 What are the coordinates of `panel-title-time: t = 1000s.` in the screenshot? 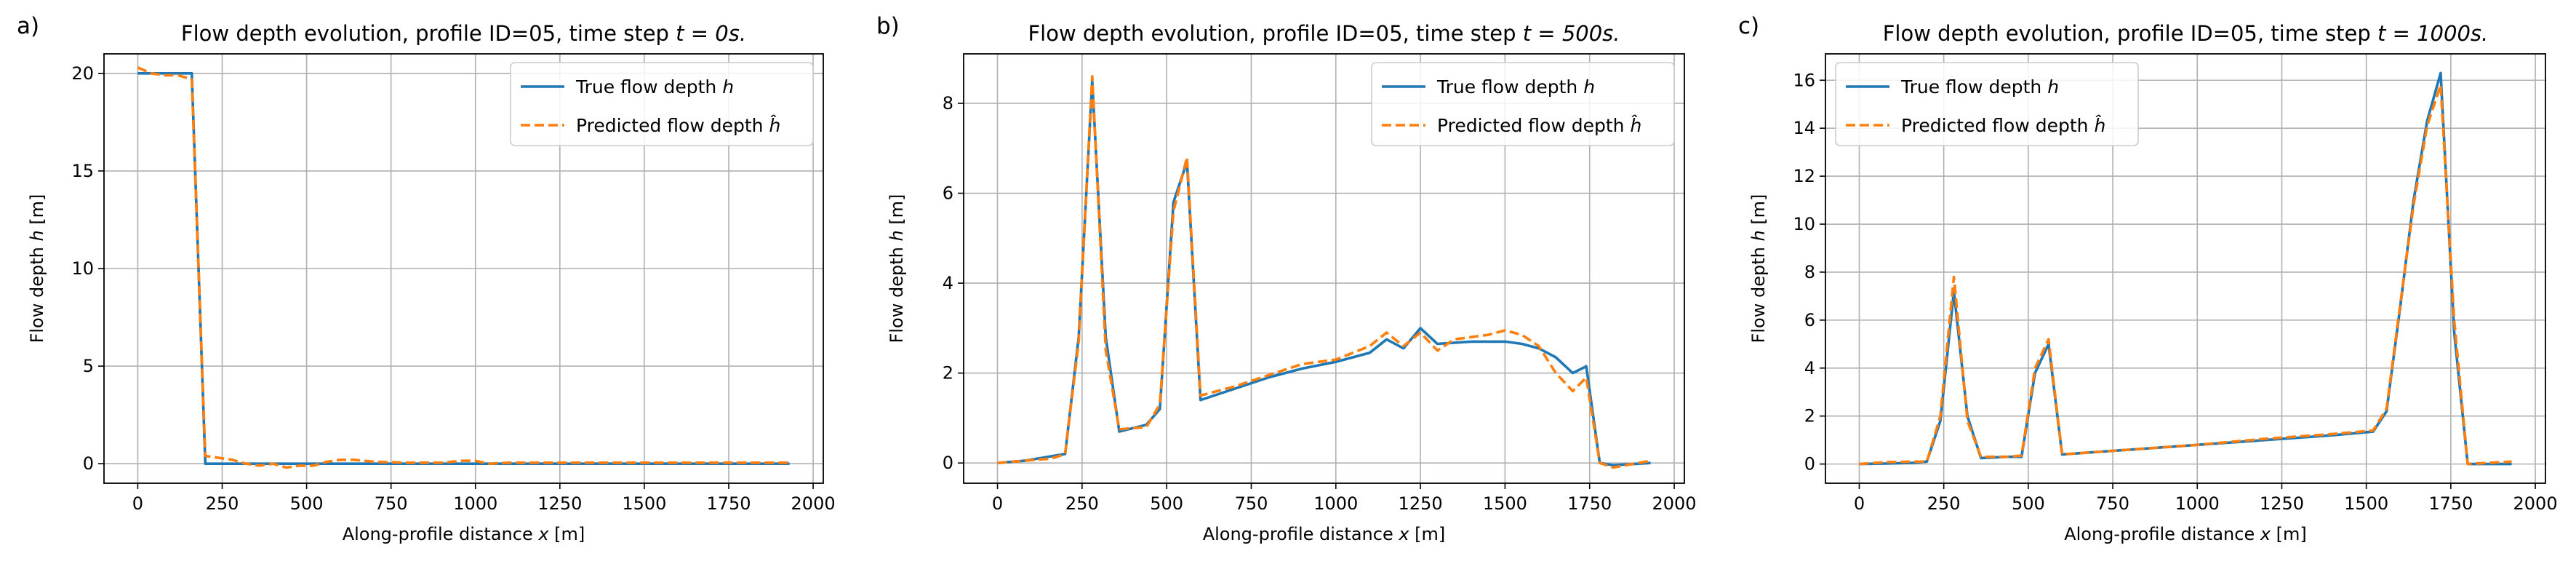 It's located at (2432, 33).